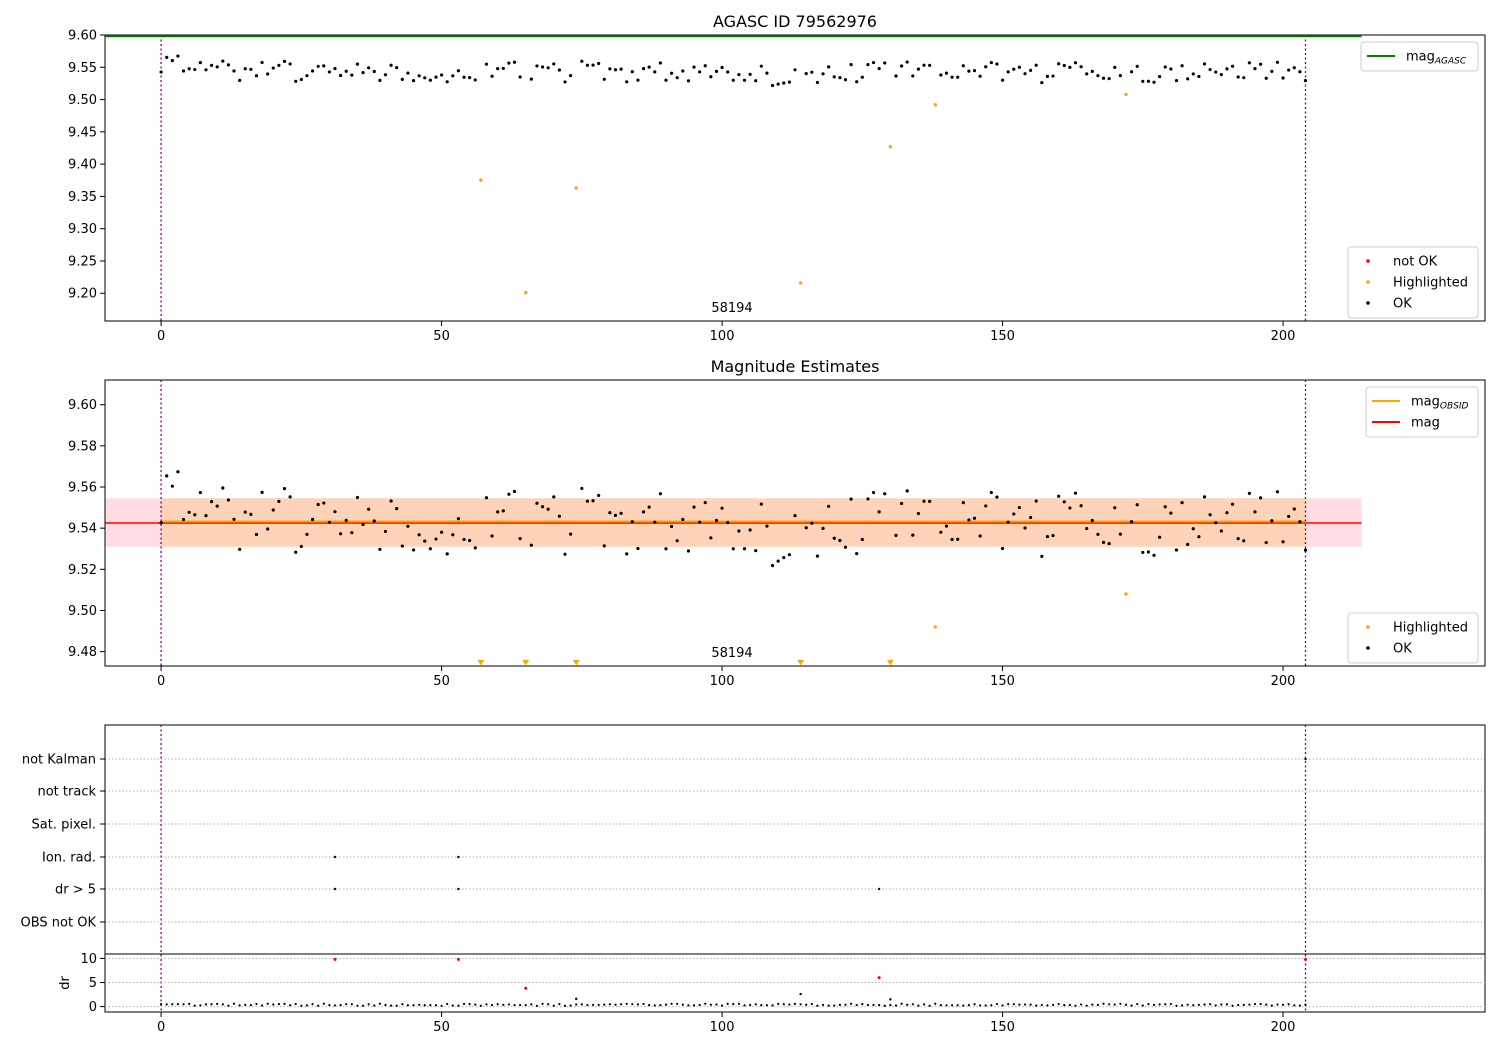 Image resolution: width=1500 pixels, height=1050 pixels. What do you see at coordinates (69, 858) in the screenshot?
I see `flag-row-label: Ion. rad.` at bounding box center [69, 858].